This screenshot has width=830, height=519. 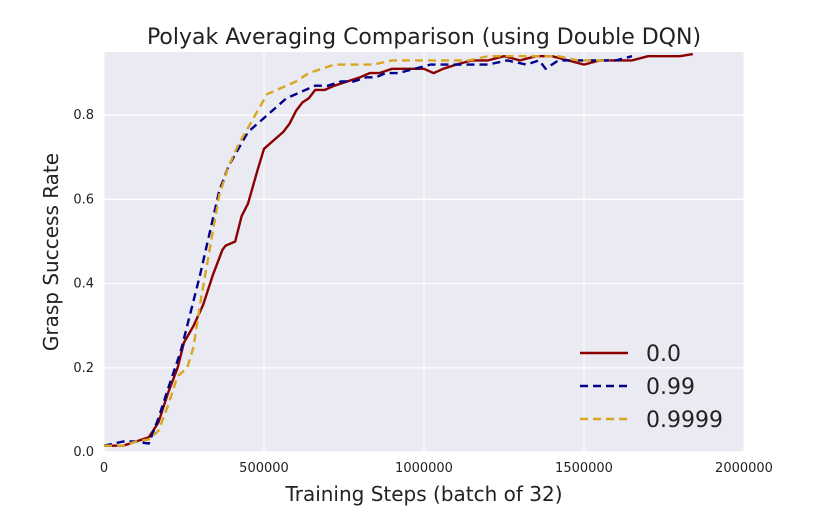 I want to click on y-tick-label: 0.2, so click(x=83, y=368).